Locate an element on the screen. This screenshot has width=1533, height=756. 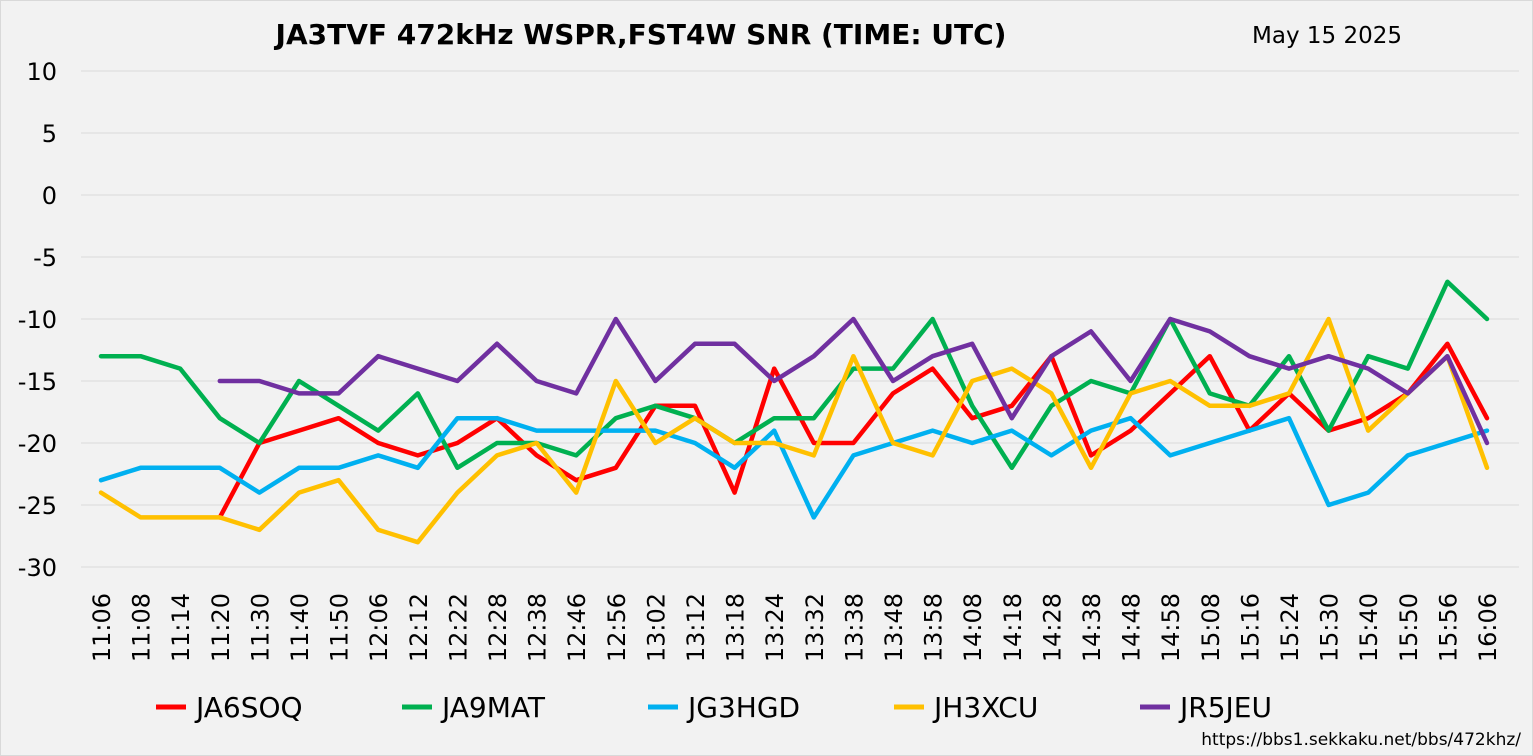
series-line-jr5jeu is located at coordinates (853, 381).